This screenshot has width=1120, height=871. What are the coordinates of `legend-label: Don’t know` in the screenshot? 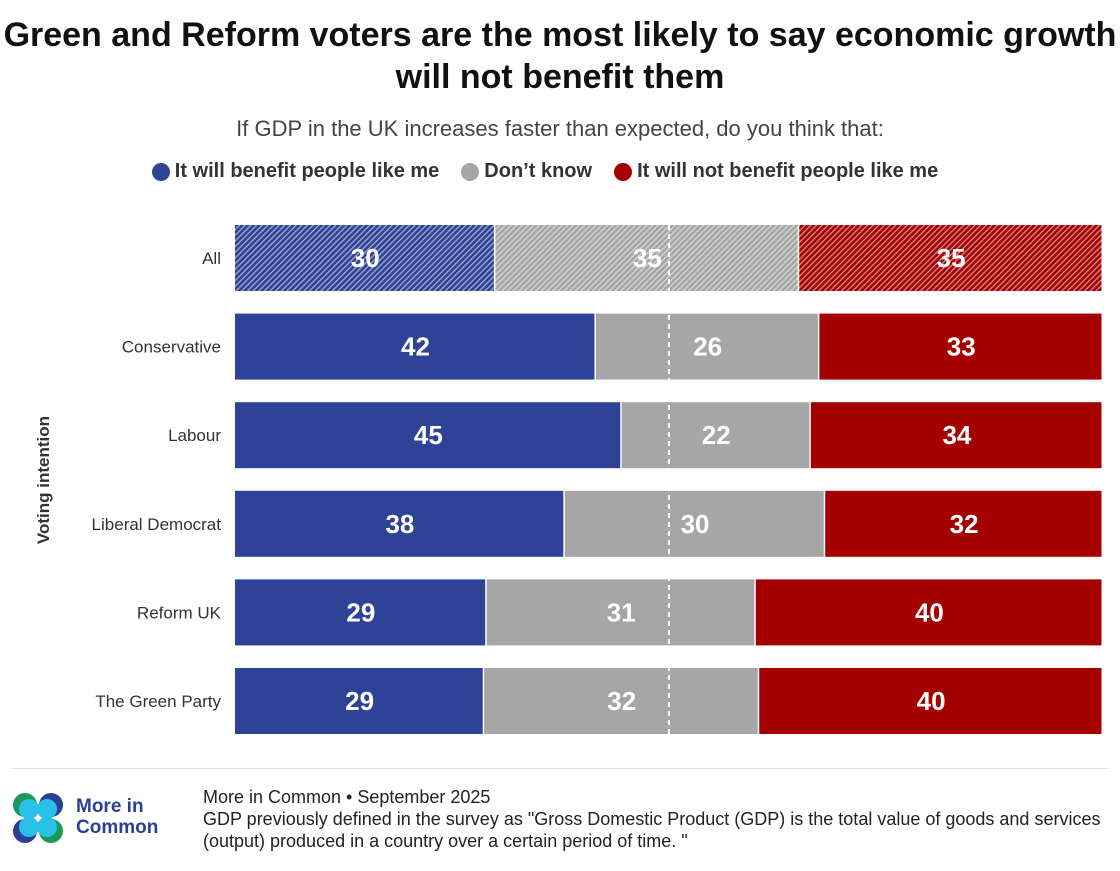 It's located at (538, 171).